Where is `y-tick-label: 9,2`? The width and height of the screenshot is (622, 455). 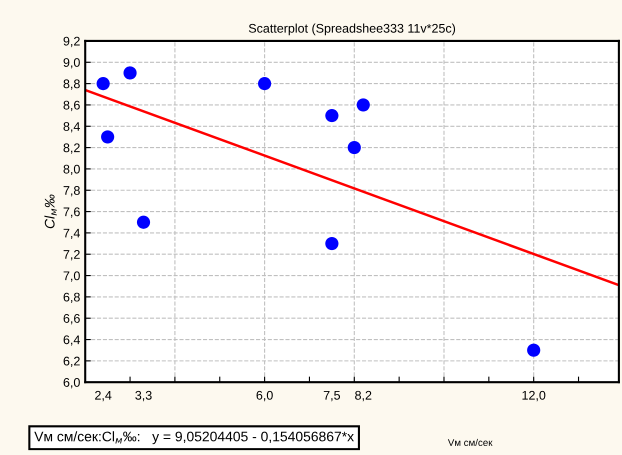
y-tick-label: 9,2 is located at coordinates (72, 42).